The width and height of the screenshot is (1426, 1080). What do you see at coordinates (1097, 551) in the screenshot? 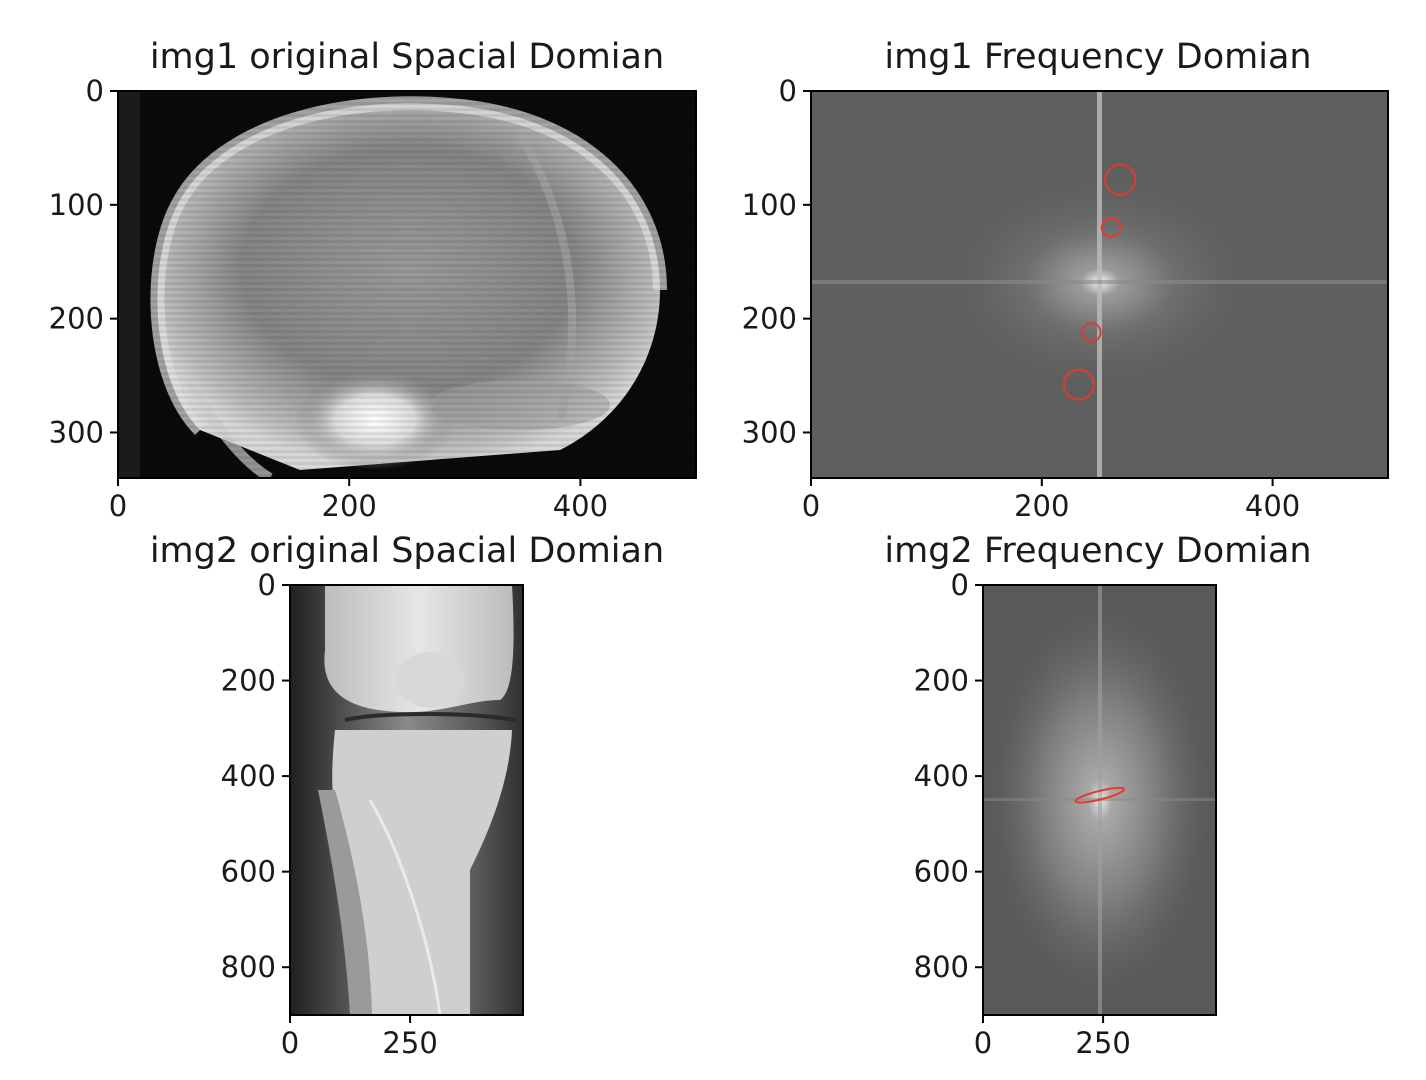
I see `panel-title-img2-frequency: img2 Frequency Domian` at bounding box center [1097, 551].